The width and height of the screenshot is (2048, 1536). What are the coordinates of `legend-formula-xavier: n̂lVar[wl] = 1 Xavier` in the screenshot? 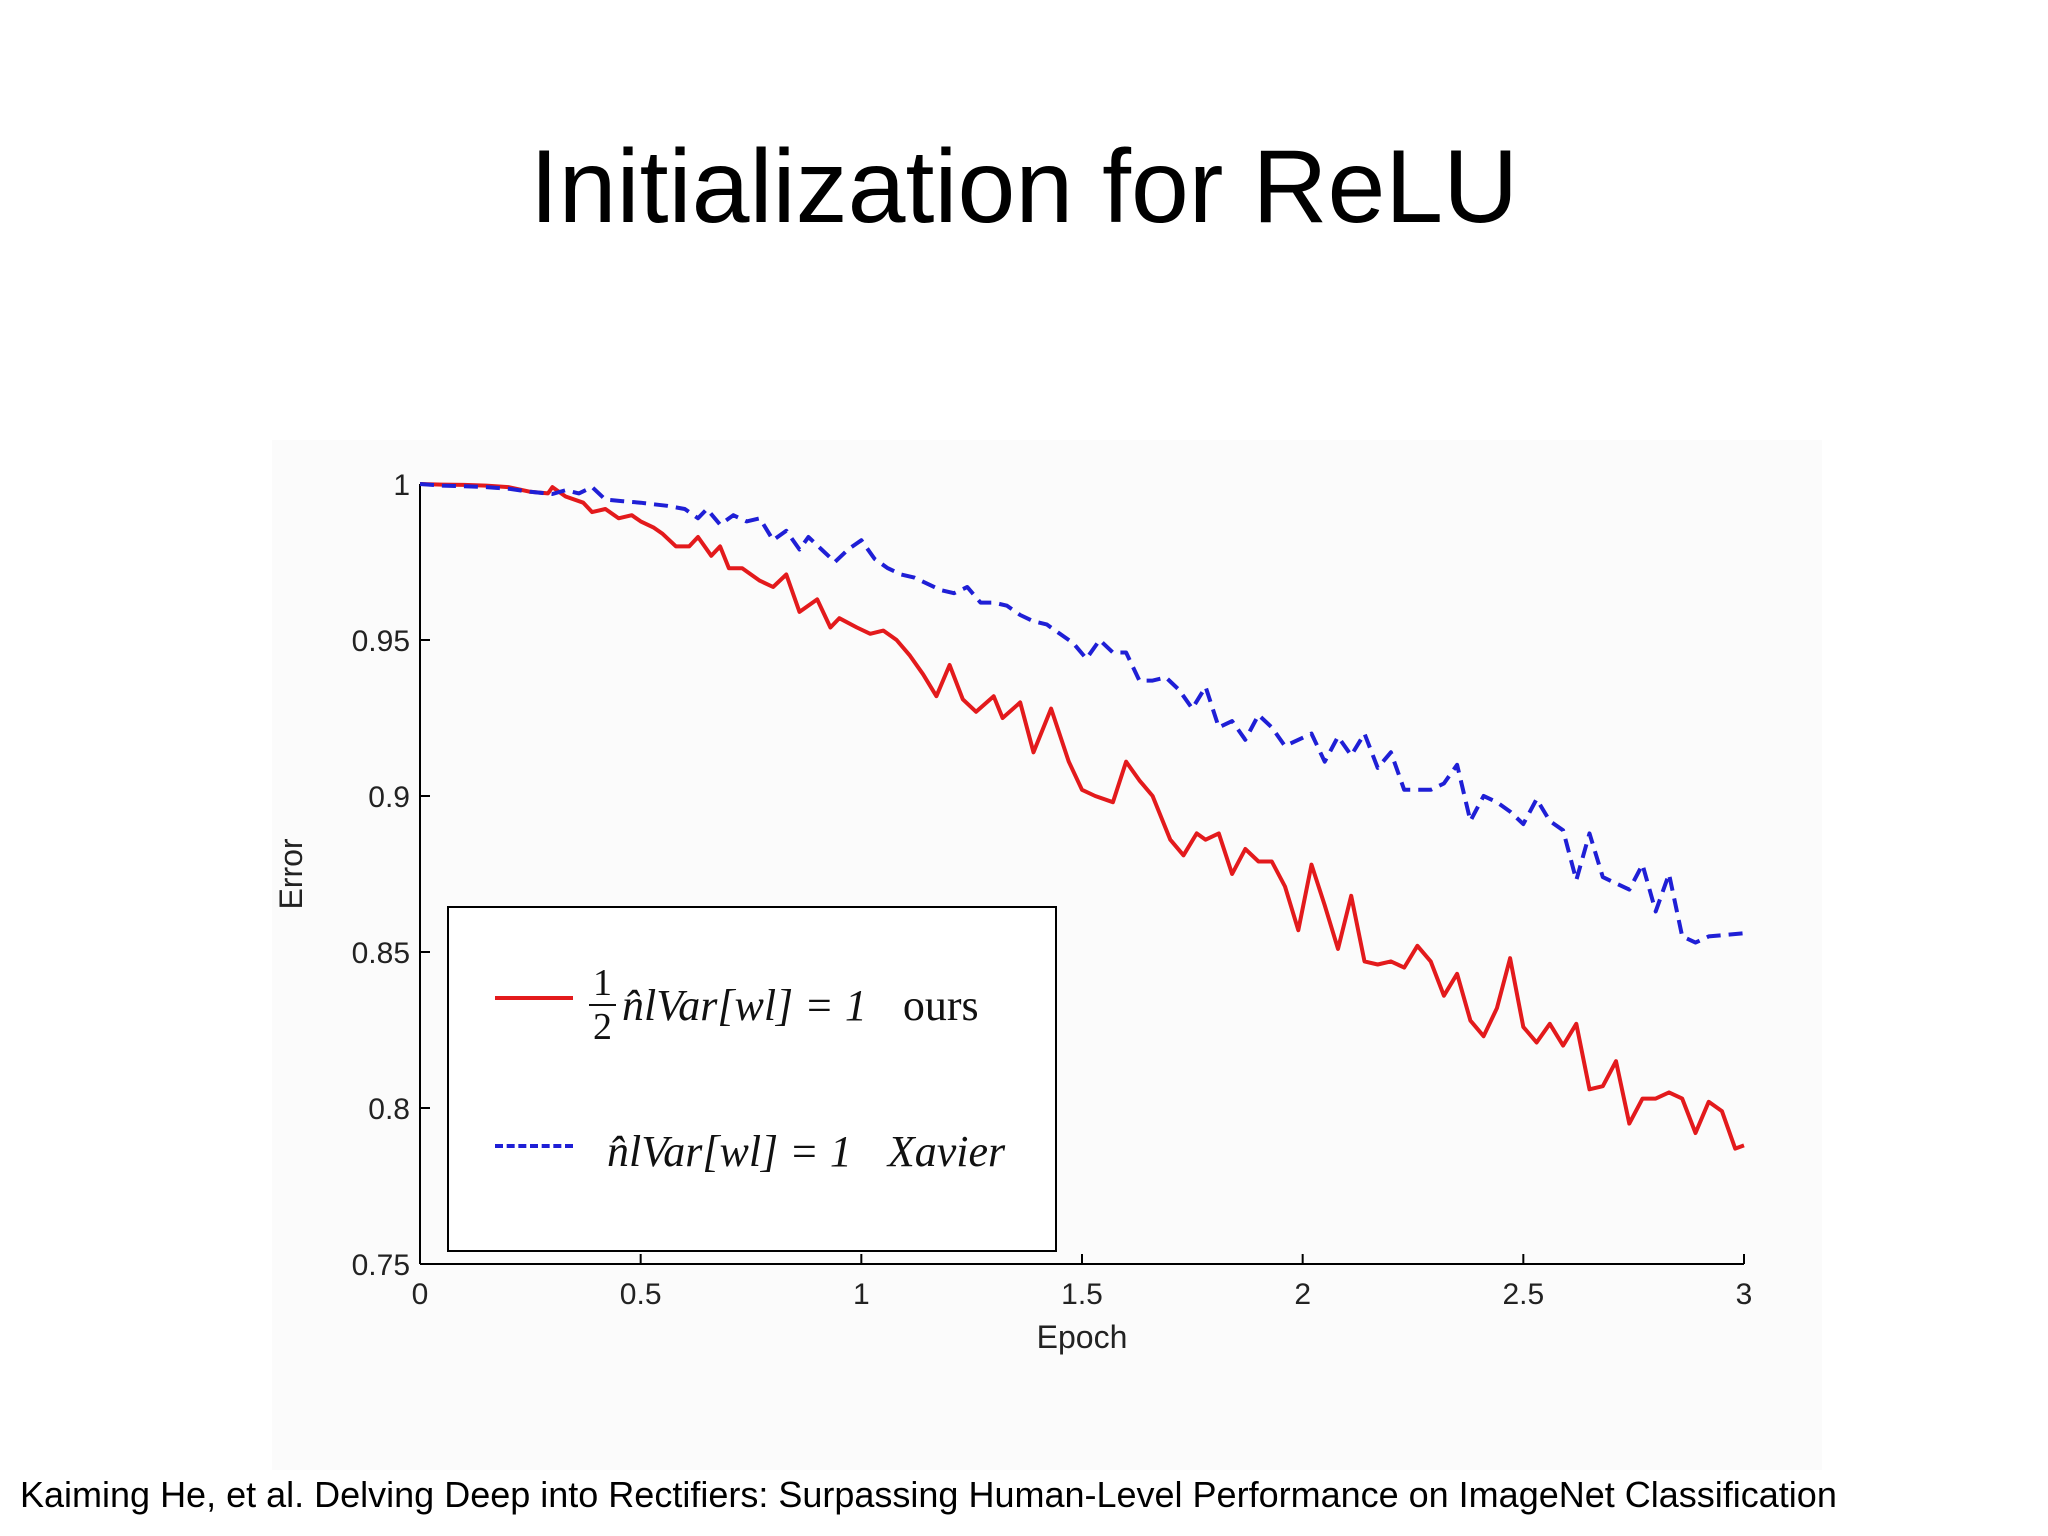 It's located at (806, 1151).